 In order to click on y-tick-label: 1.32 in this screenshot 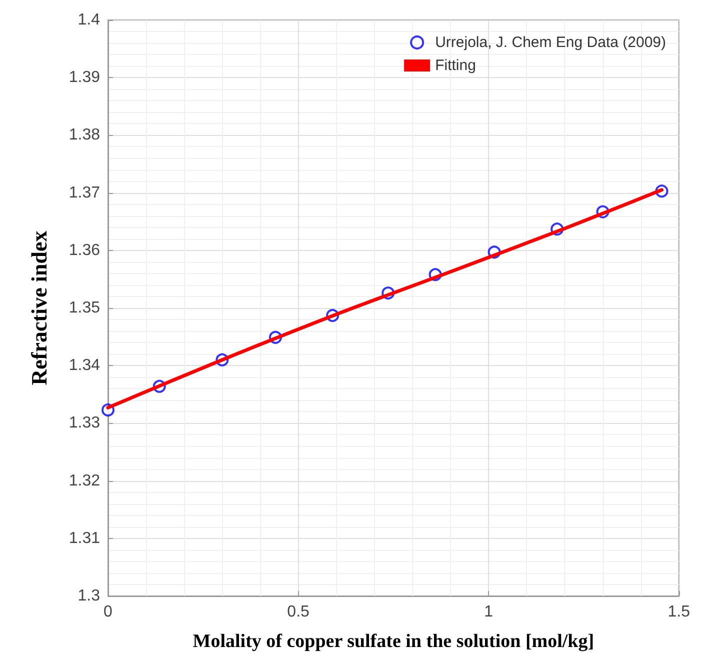, I will do `click(84, 481)`.